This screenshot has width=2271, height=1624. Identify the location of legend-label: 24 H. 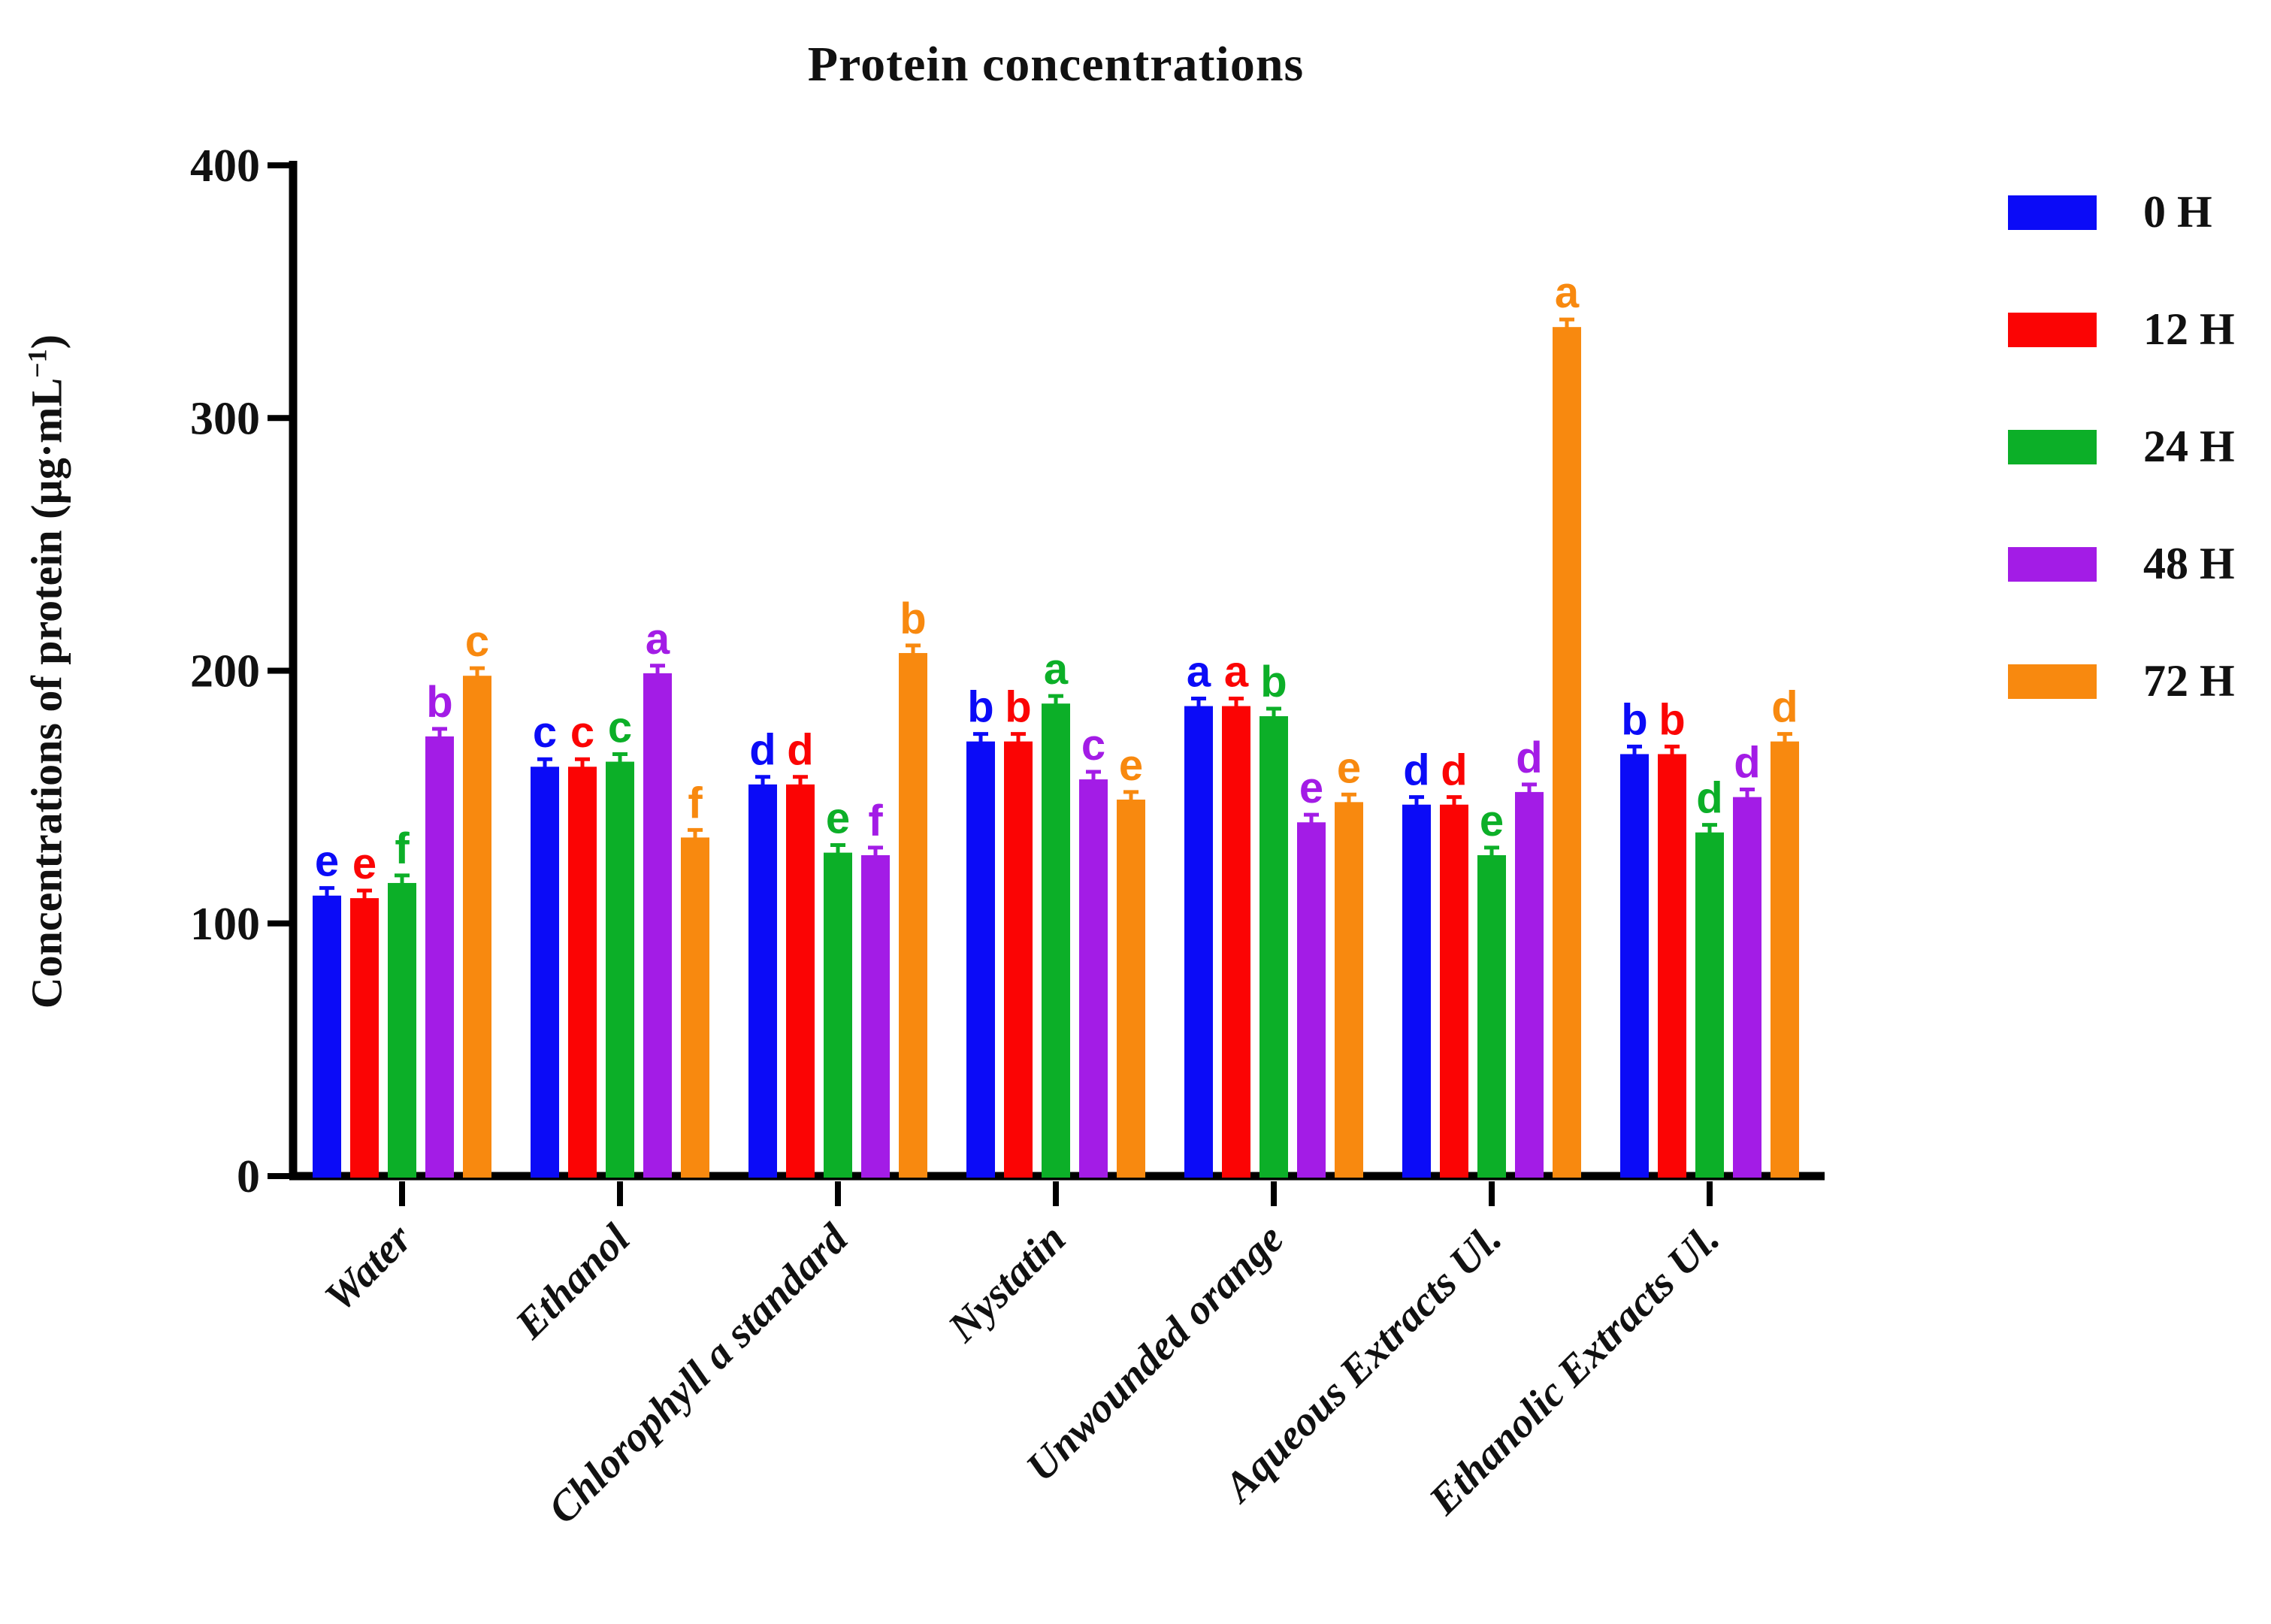
(2189, 446).